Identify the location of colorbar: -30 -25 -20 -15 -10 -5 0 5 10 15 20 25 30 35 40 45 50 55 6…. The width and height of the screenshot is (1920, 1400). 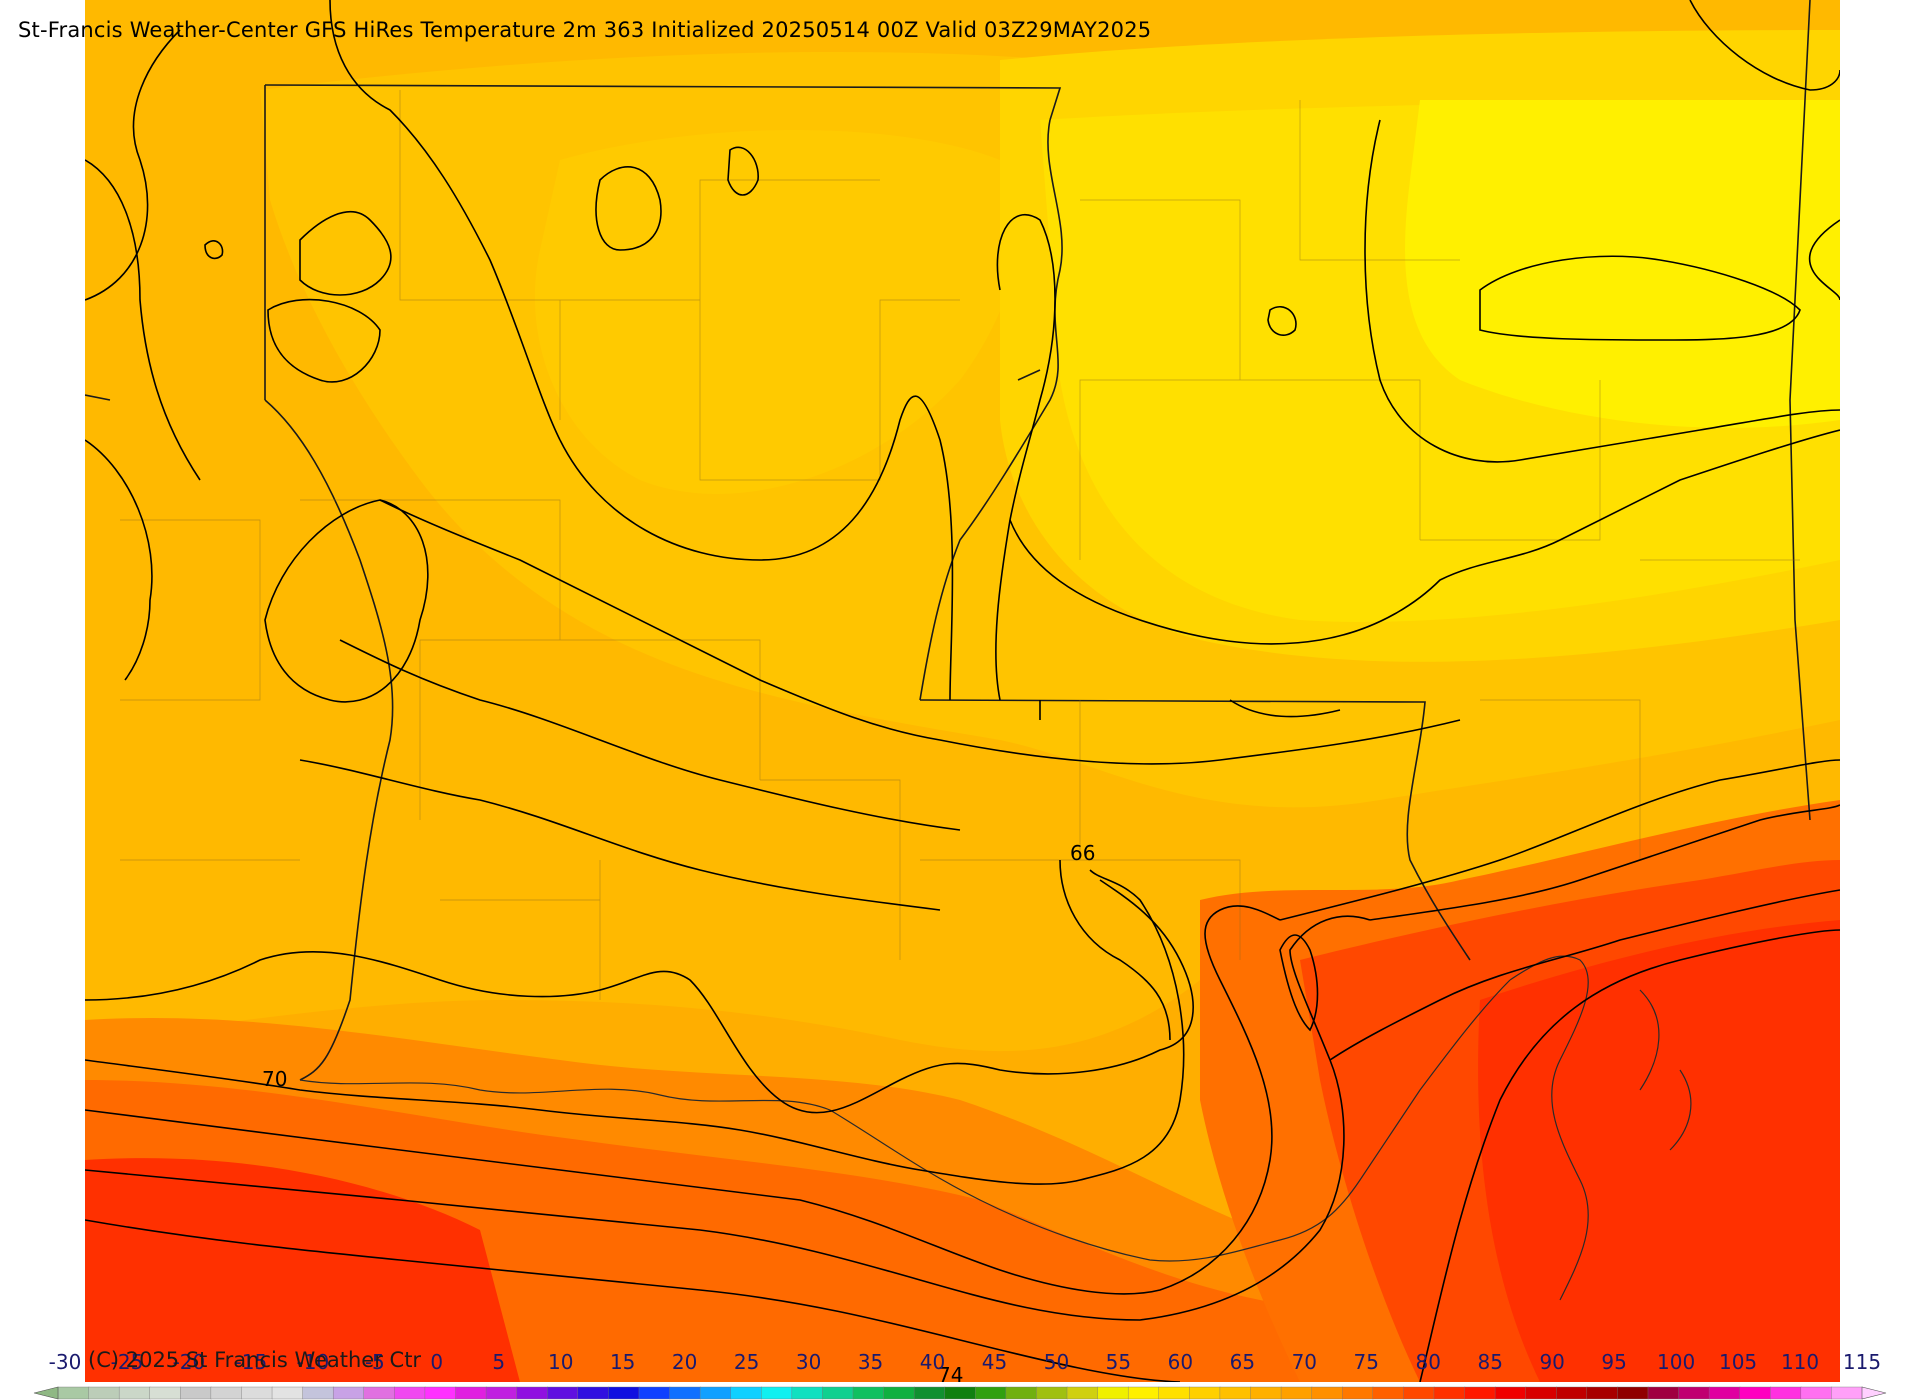
(960, 1375).